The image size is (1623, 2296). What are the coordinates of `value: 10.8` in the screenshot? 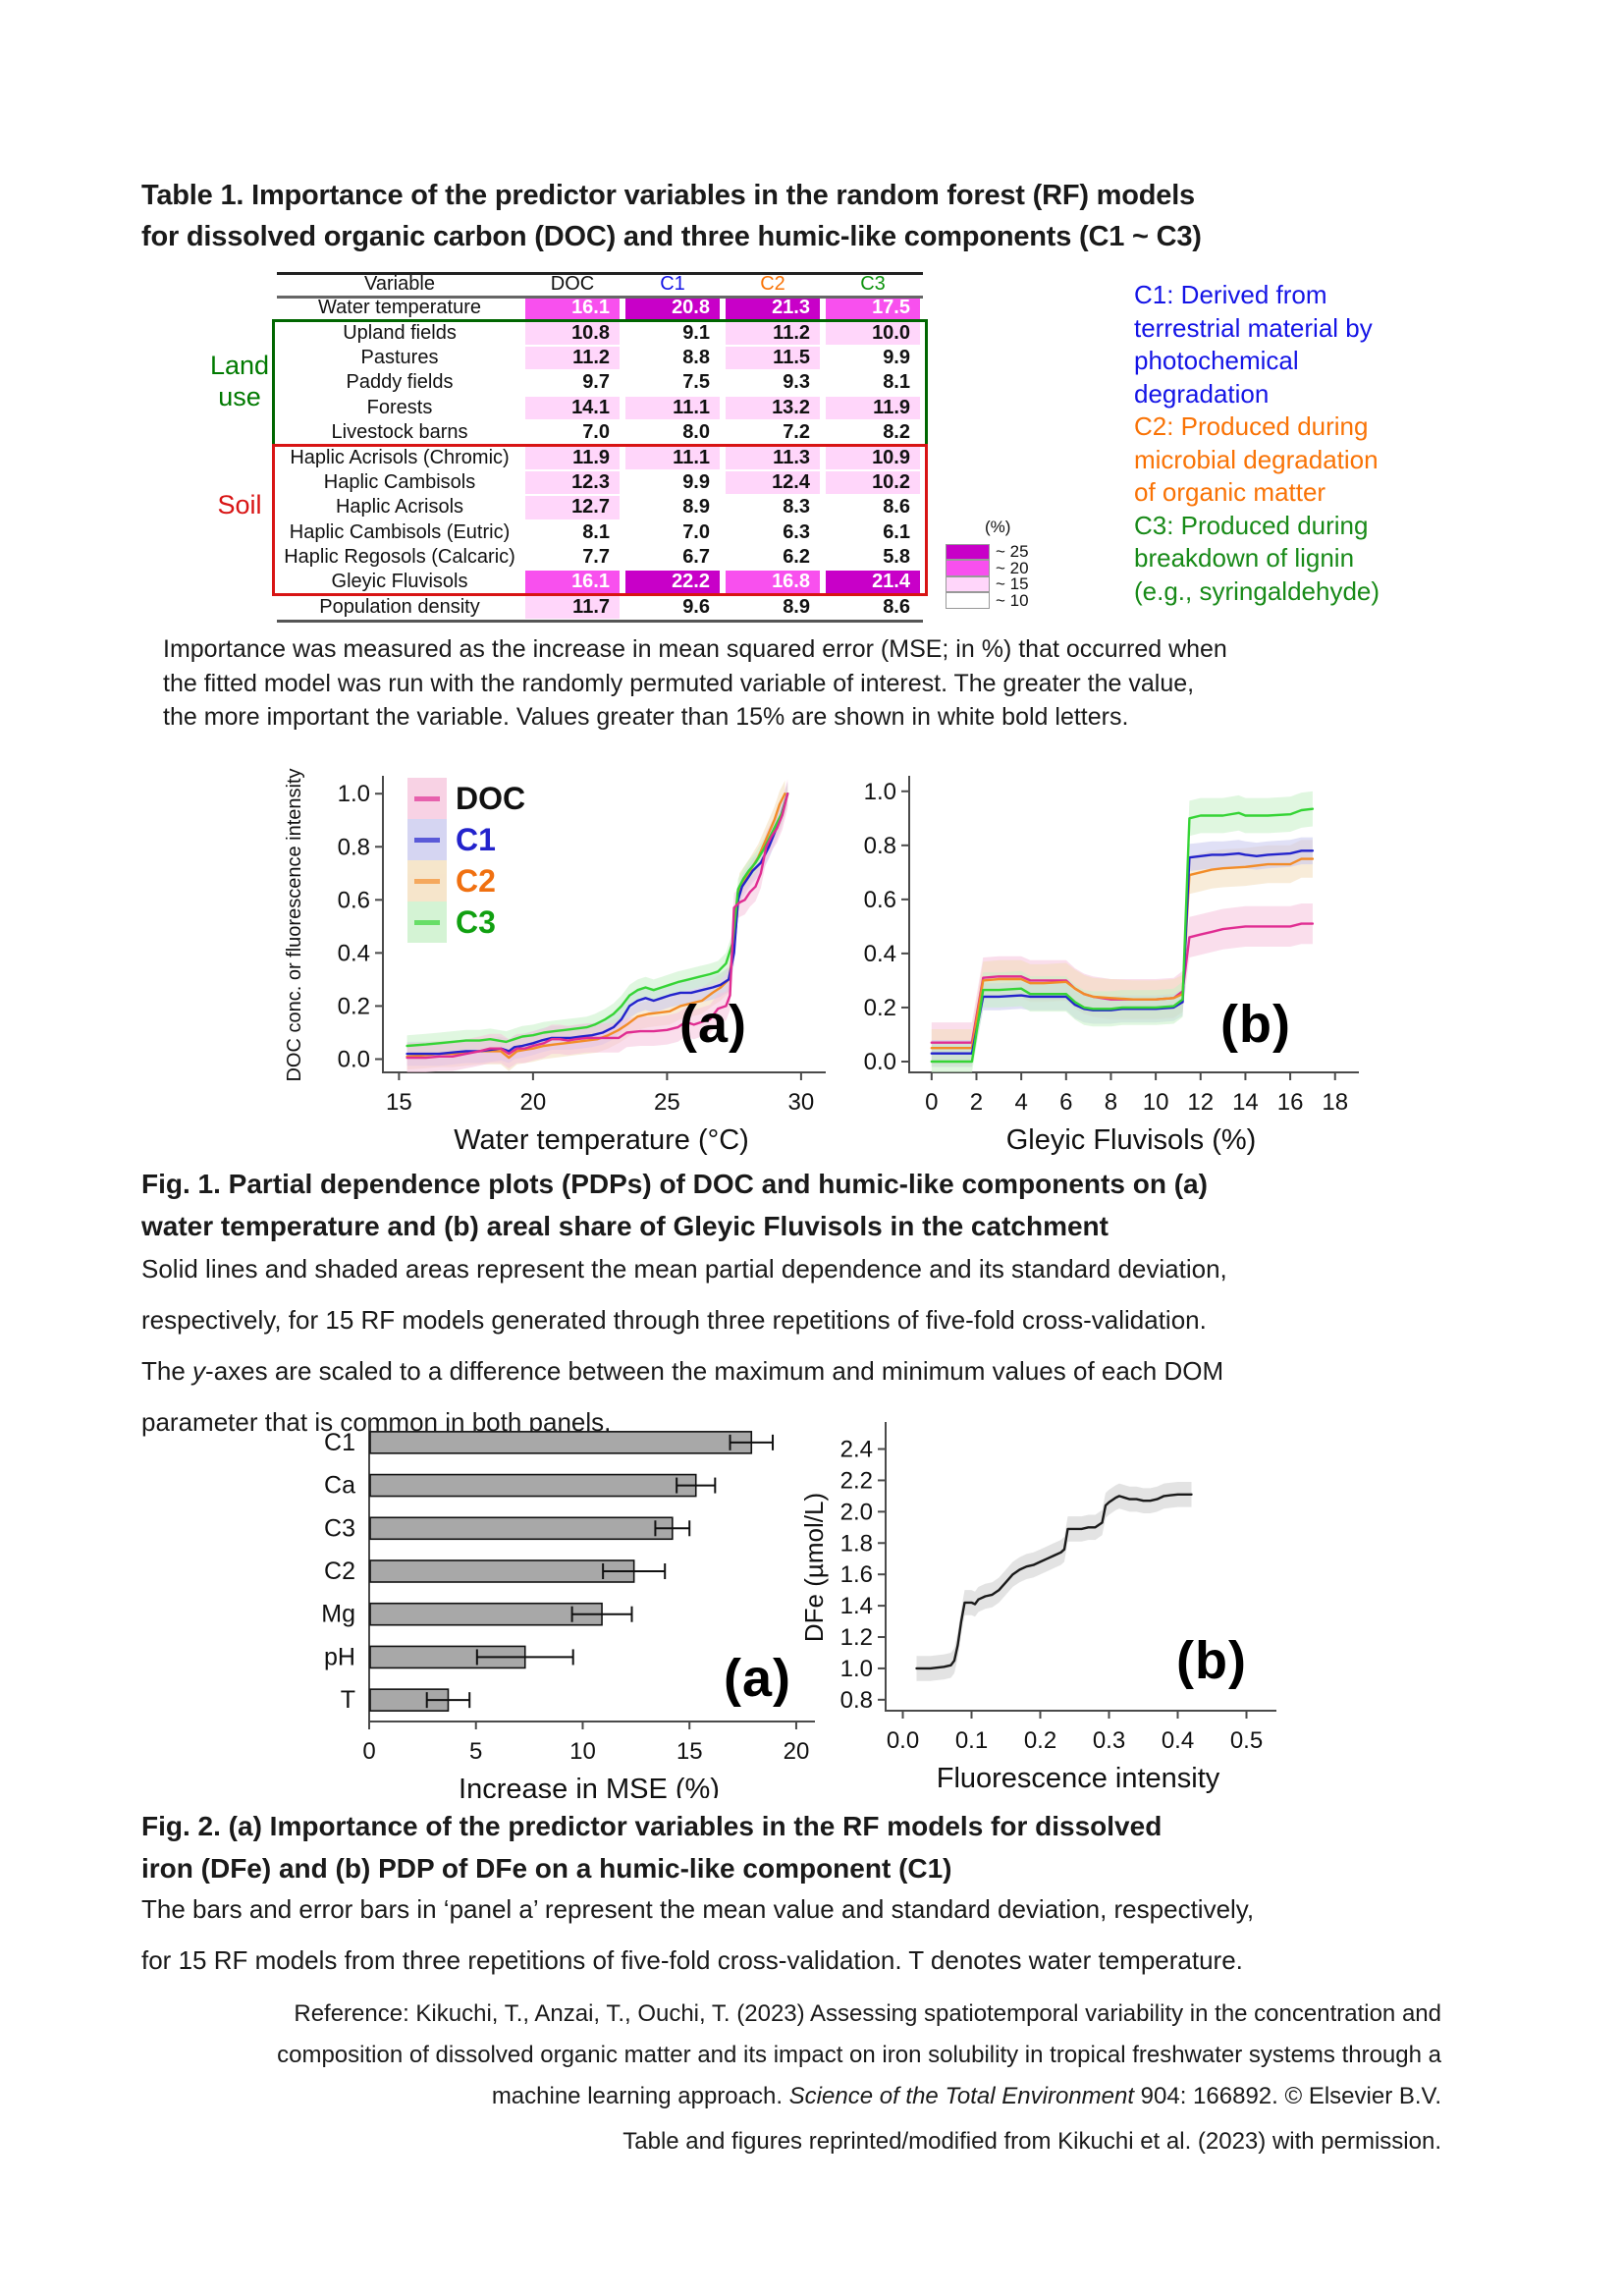 It's located at (573, 333).